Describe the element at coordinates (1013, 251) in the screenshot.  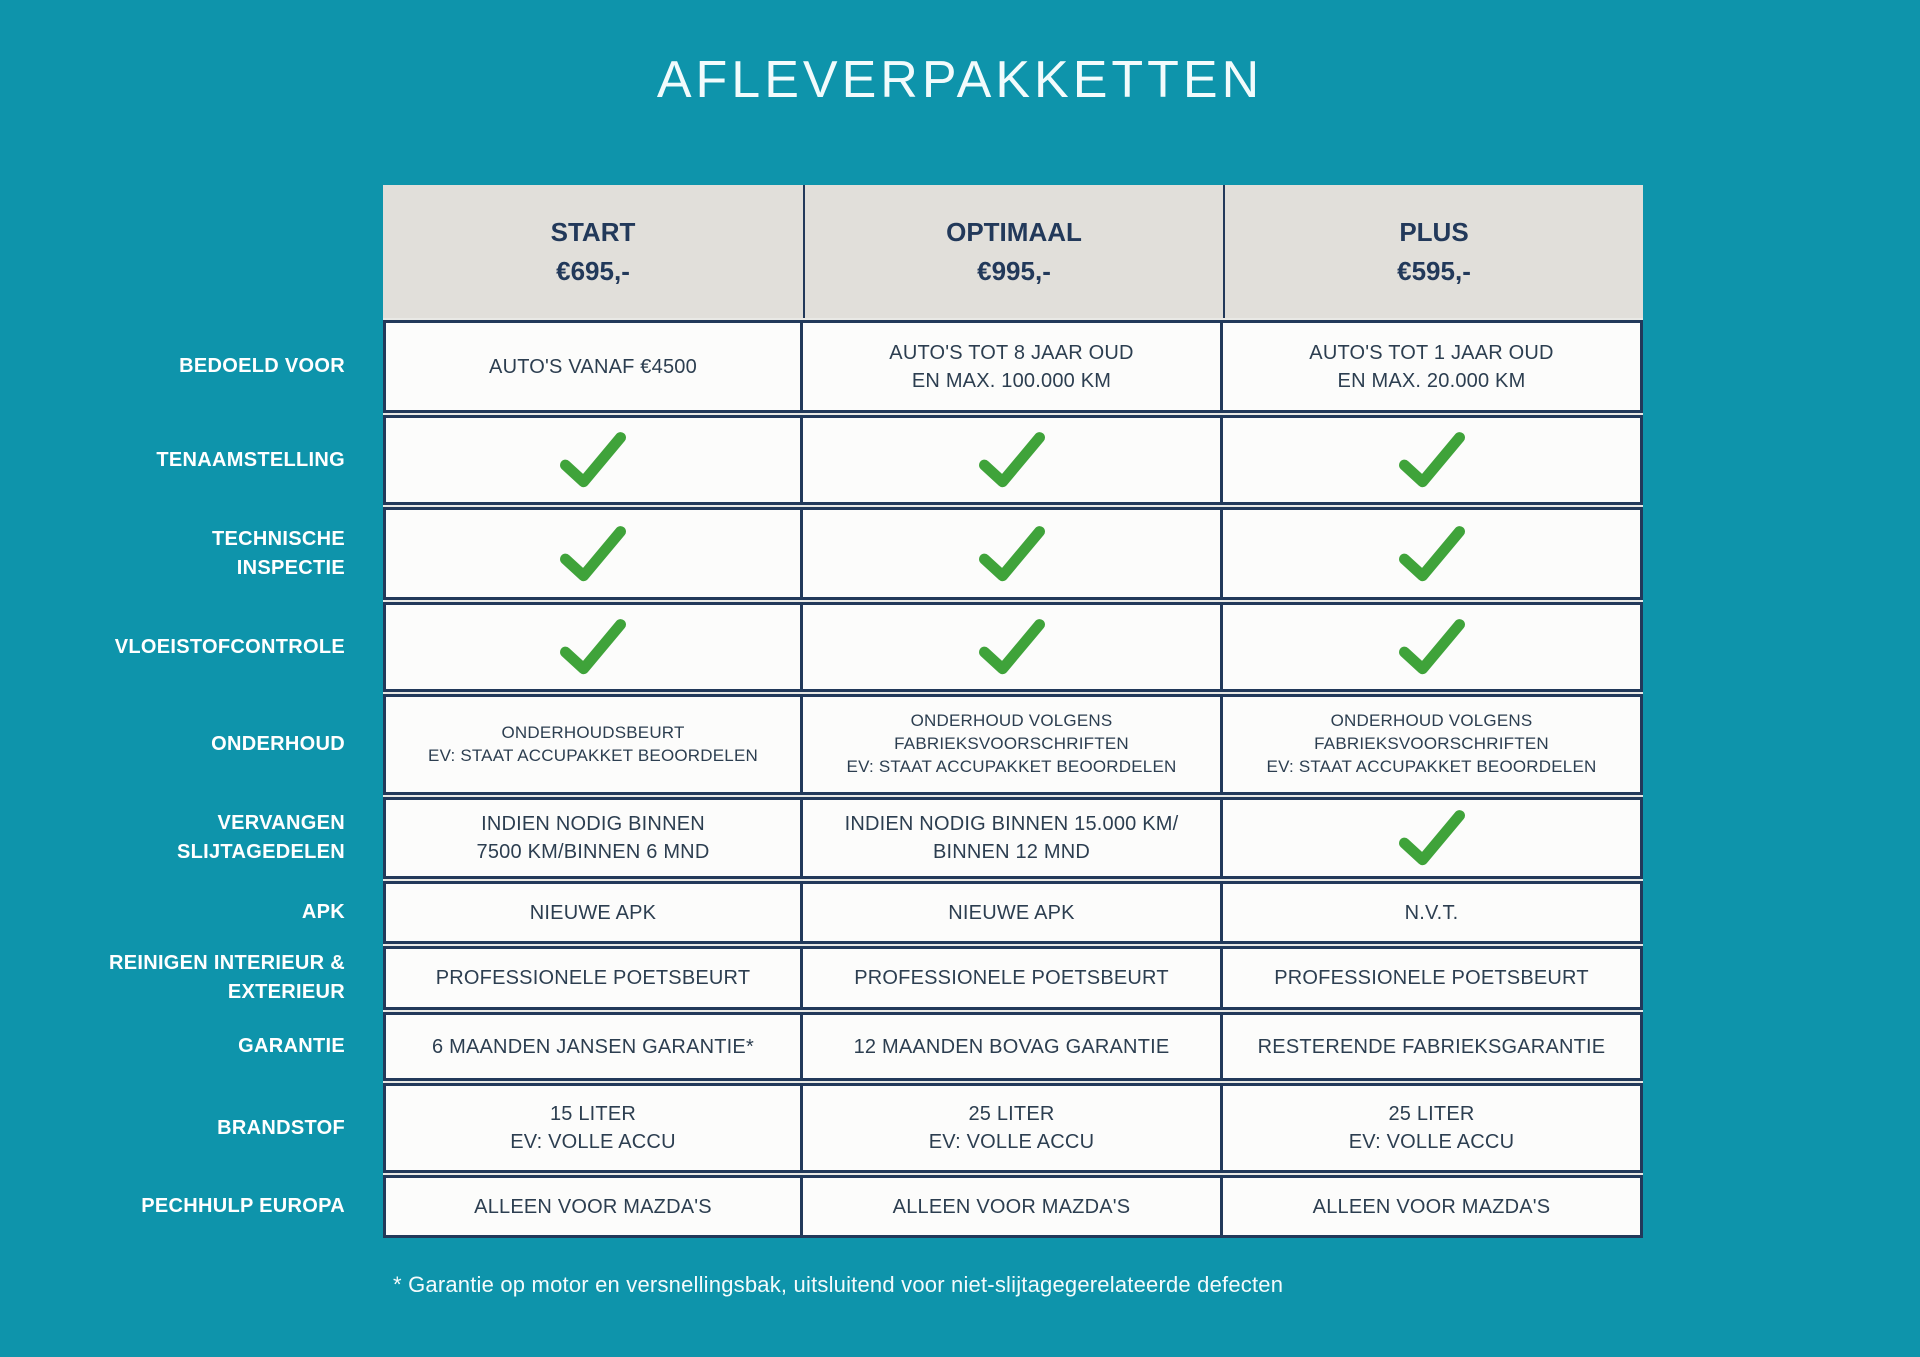
I see `column-header-optimaal: OPTIMAAL €995,-` at that location.